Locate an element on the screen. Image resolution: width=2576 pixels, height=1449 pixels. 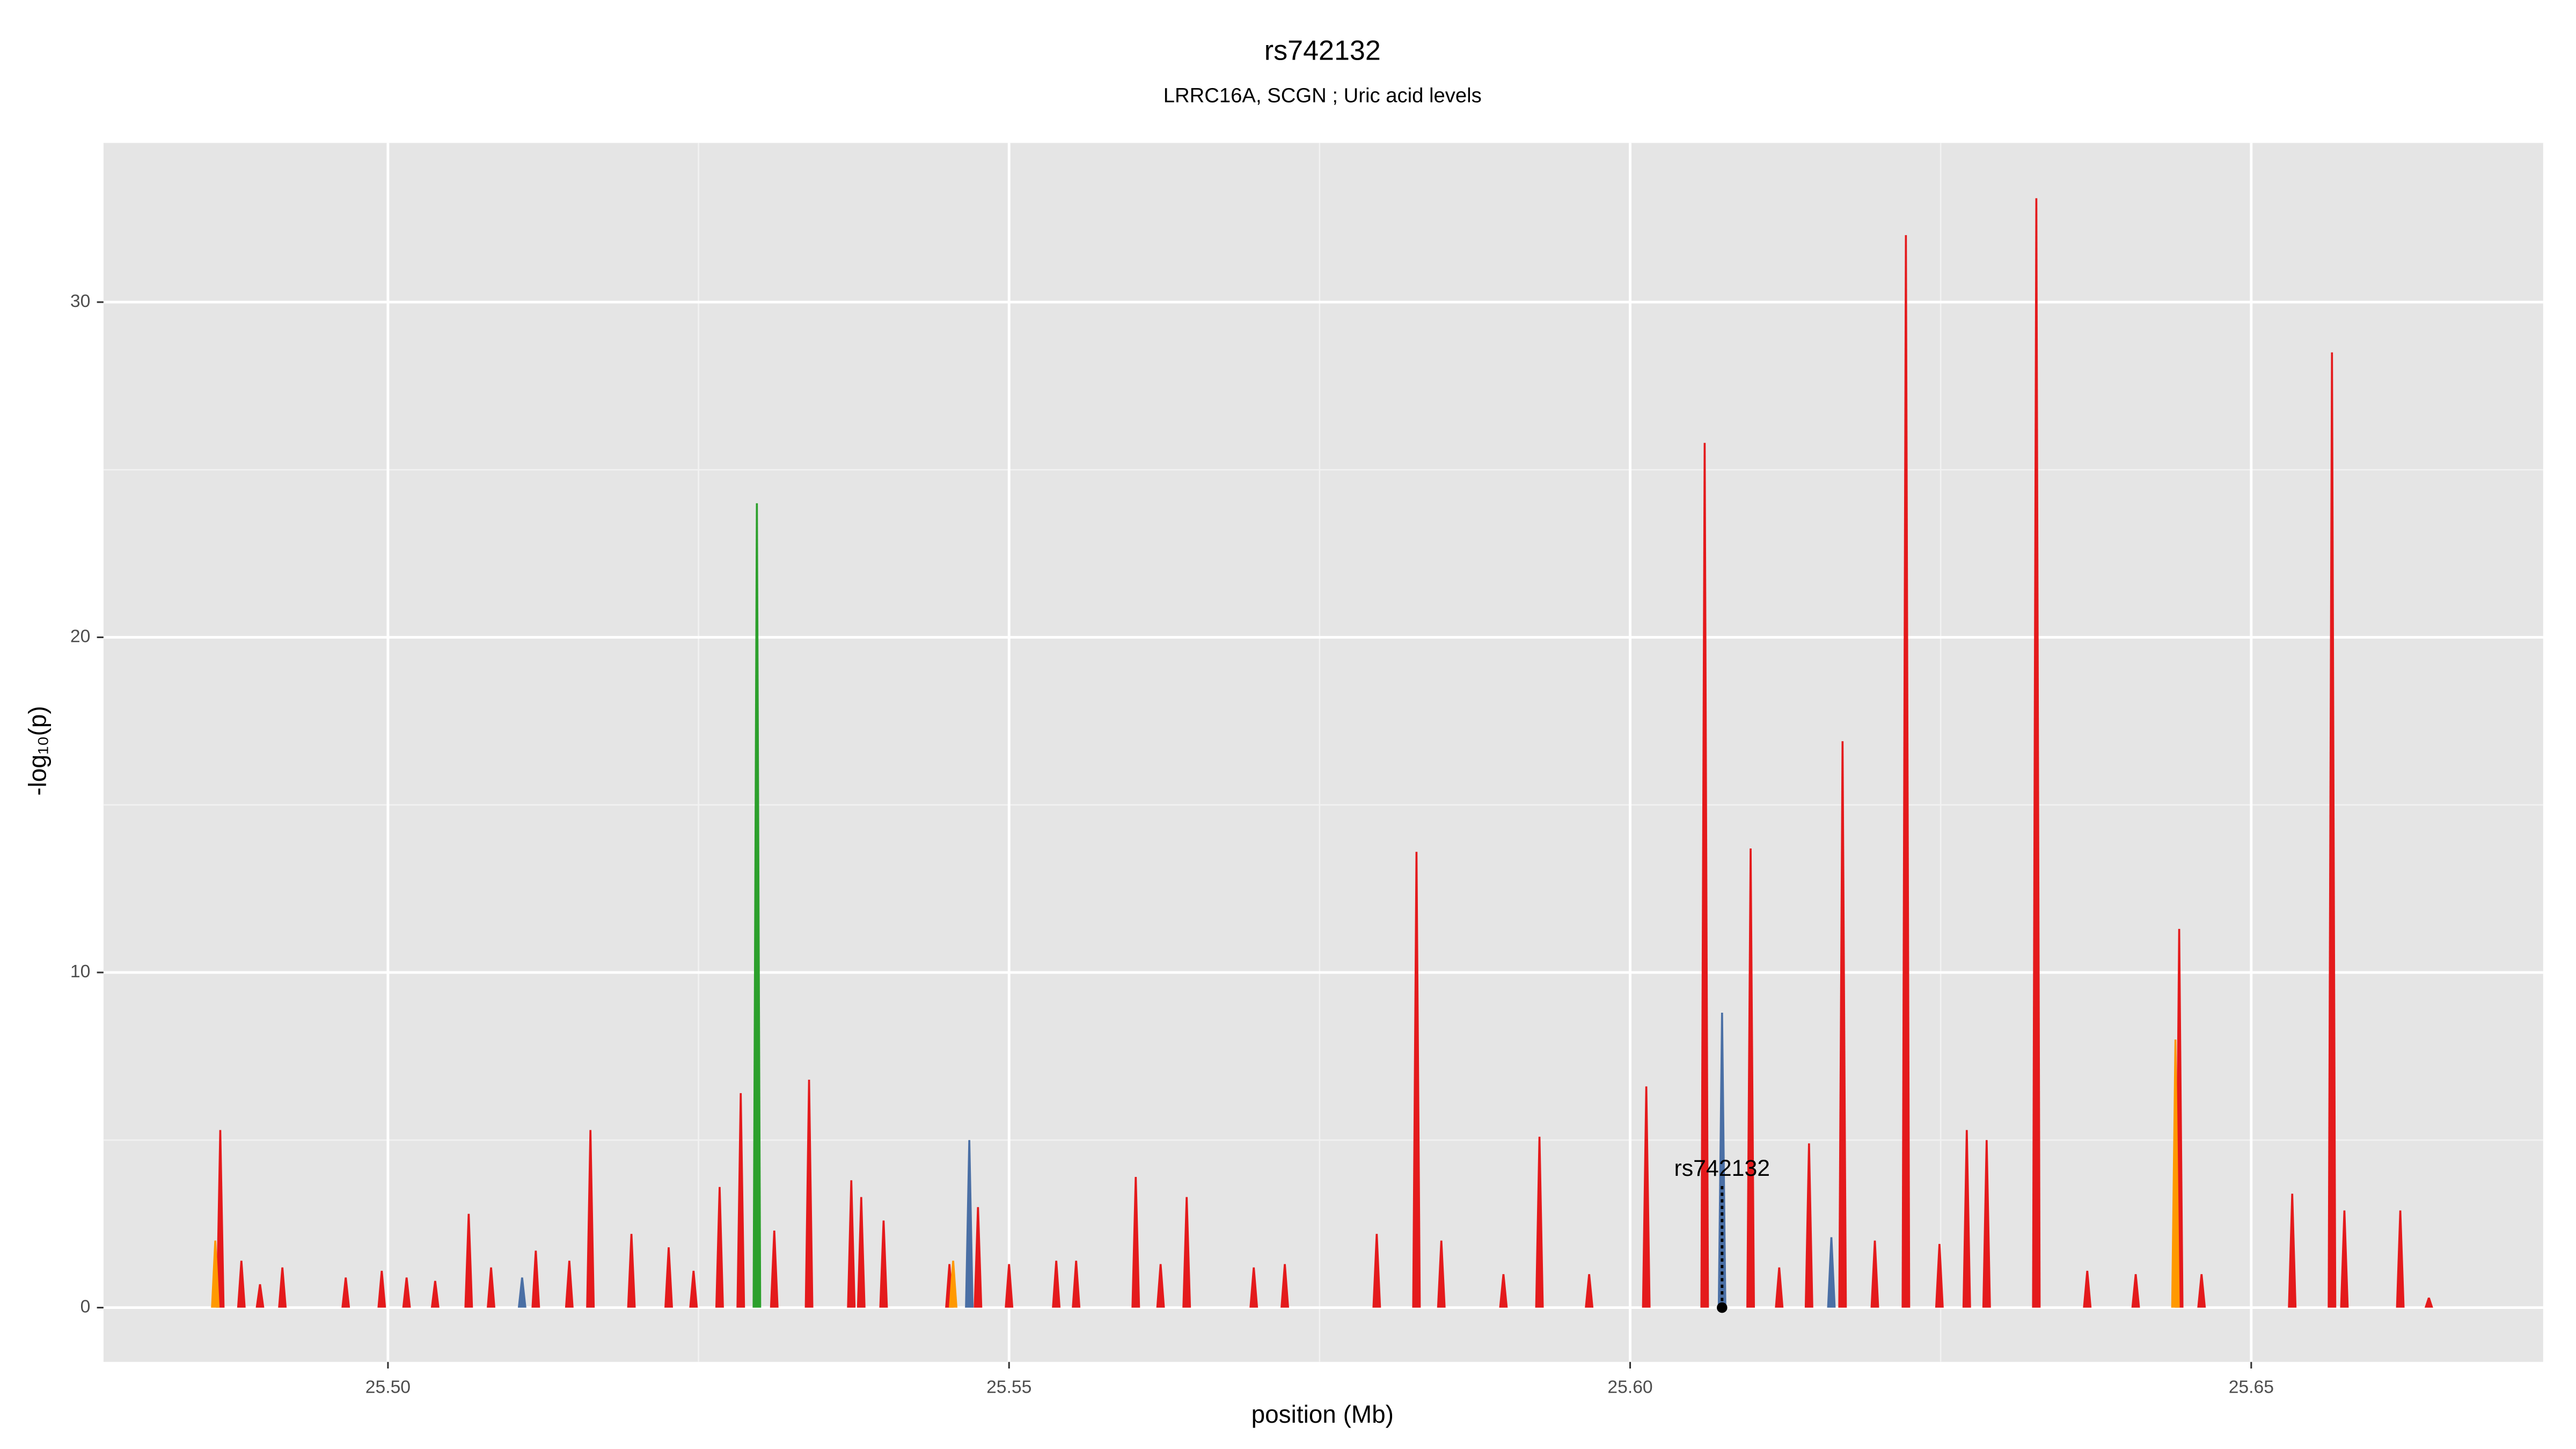
chart-subtitle: LRRC16A, SCGN ; Uric acid levels is located at coordinates (1322, 95).